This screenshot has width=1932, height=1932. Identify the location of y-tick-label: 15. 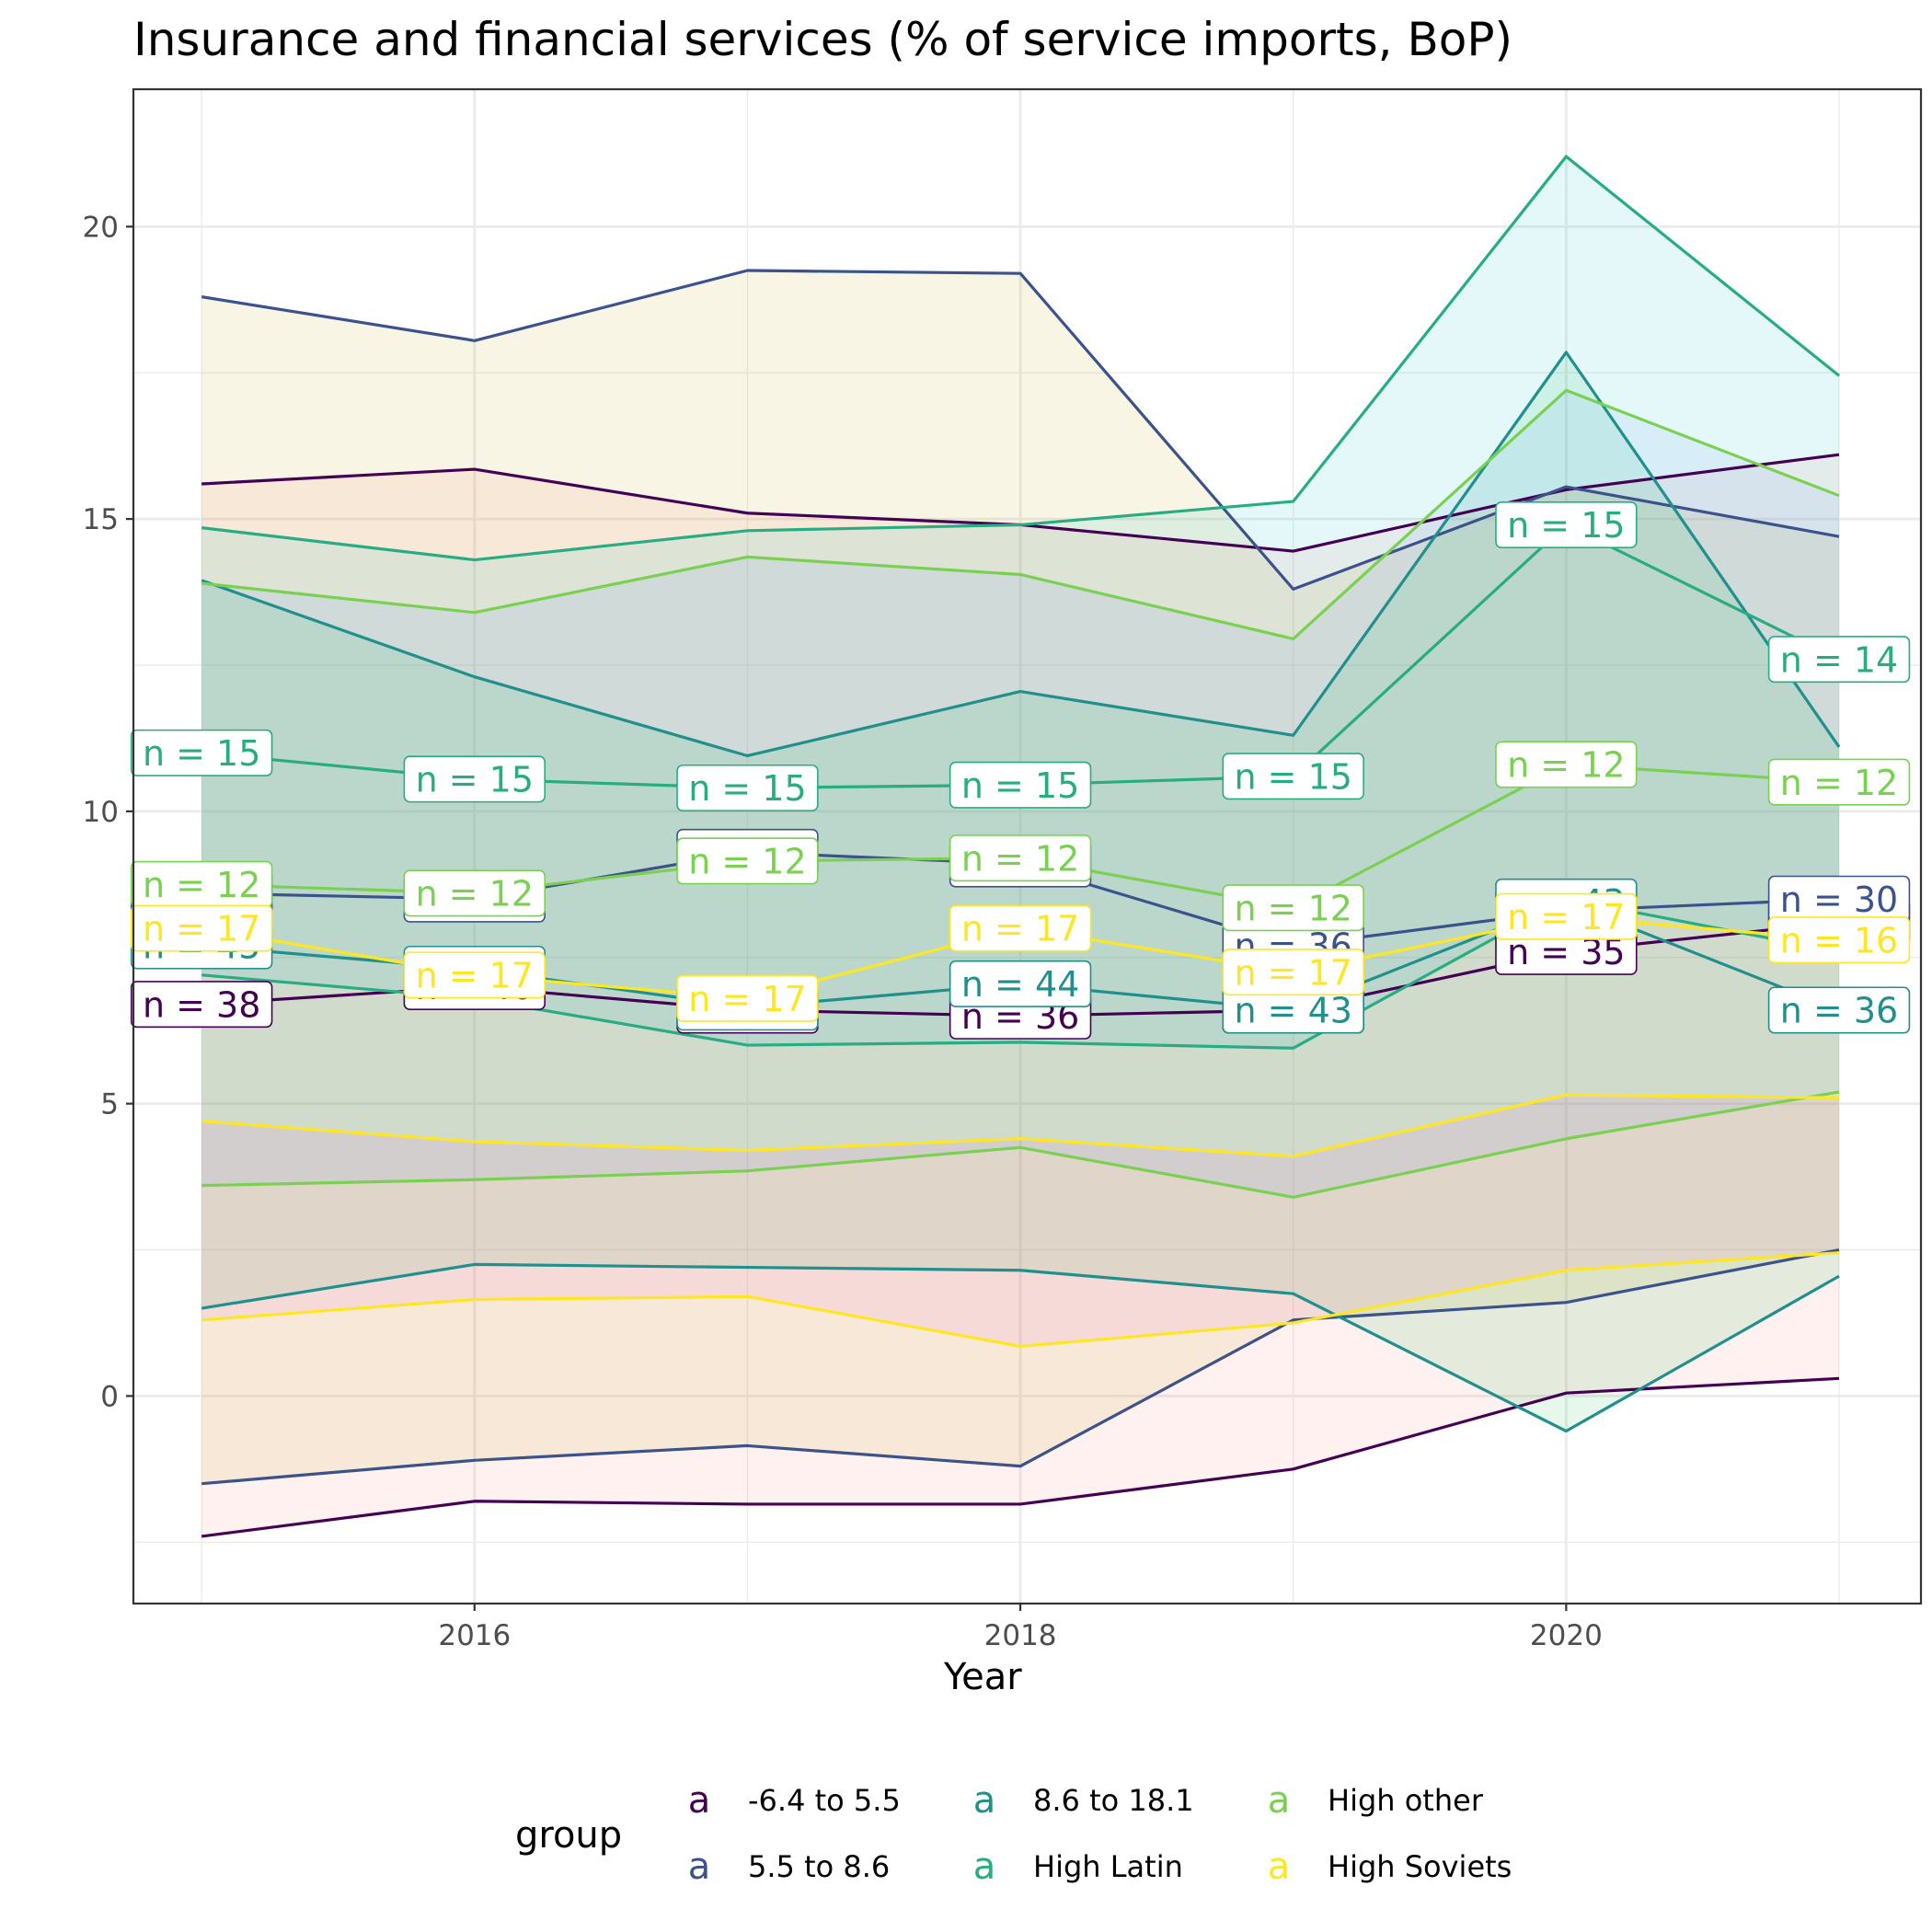
(101, 519).